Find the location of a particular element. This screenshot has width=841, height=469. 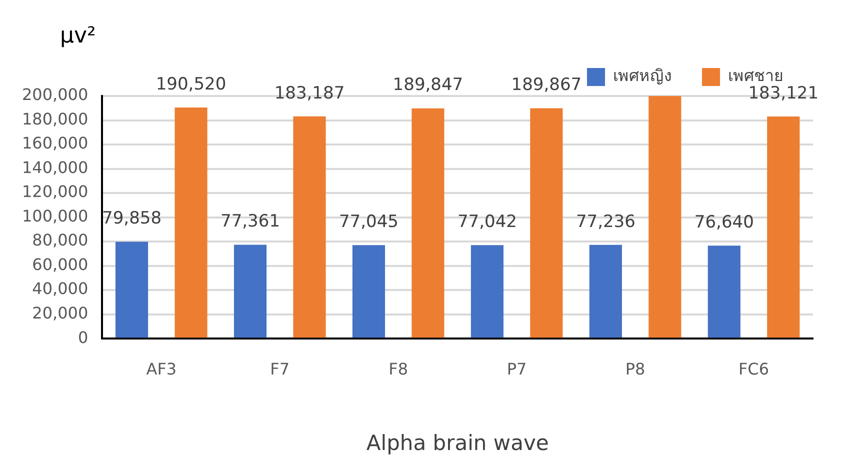

data-label: 77,042 is located at coordinates (487, 222).